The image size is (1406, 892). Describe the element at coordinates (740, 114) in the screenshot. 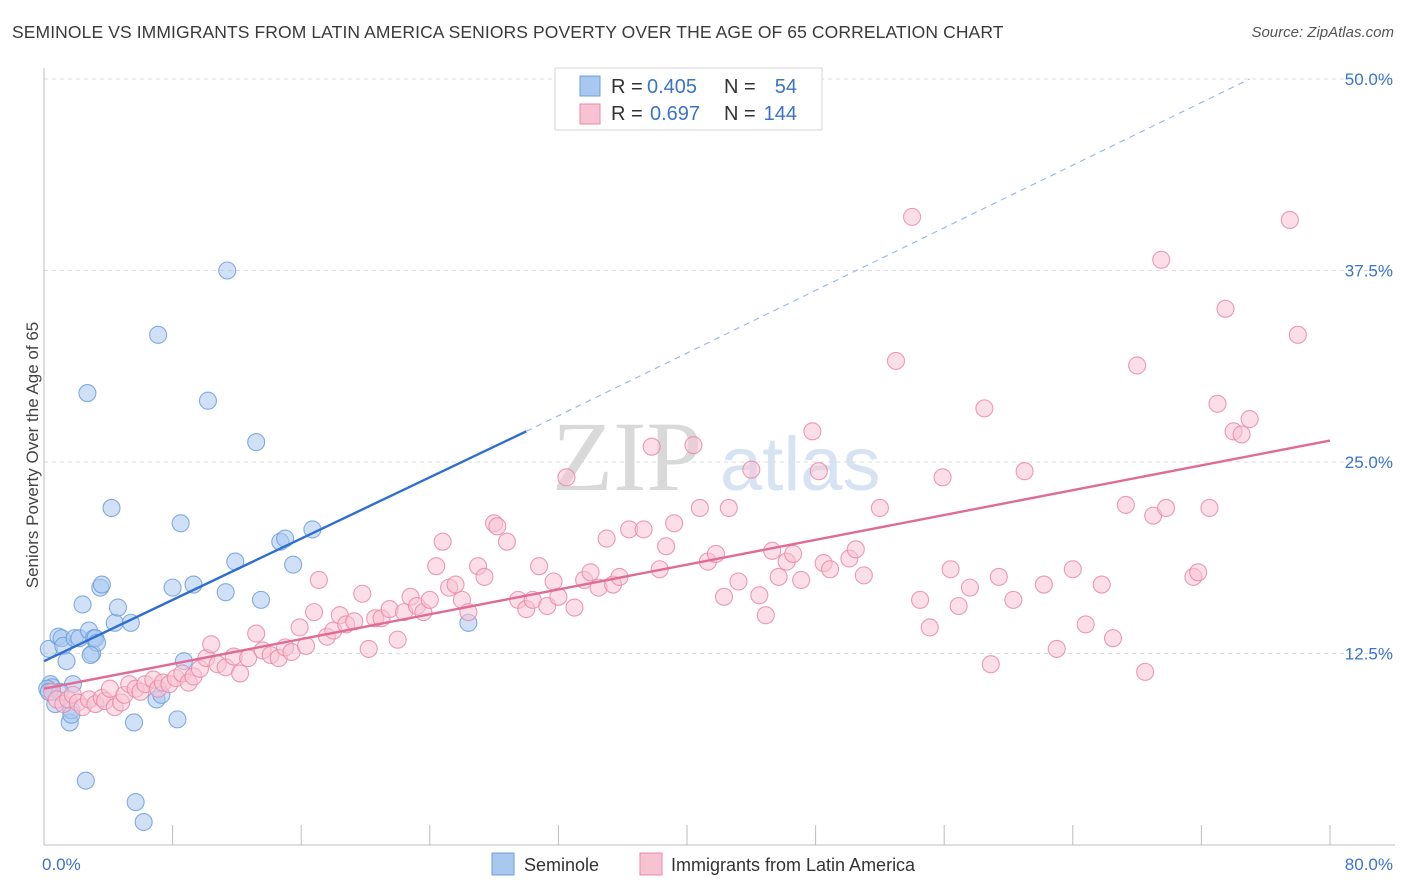

I see `stats-n-label-2: N =` at that location.